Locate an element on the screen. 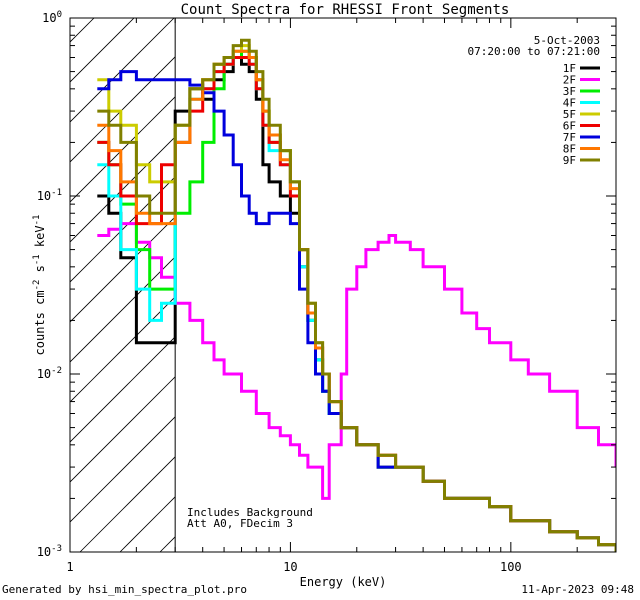 The height and width of the screenshot is (600, 640). annotation-attenuator: Att A0, FDecim 3 is located at coordinates (240, 523).